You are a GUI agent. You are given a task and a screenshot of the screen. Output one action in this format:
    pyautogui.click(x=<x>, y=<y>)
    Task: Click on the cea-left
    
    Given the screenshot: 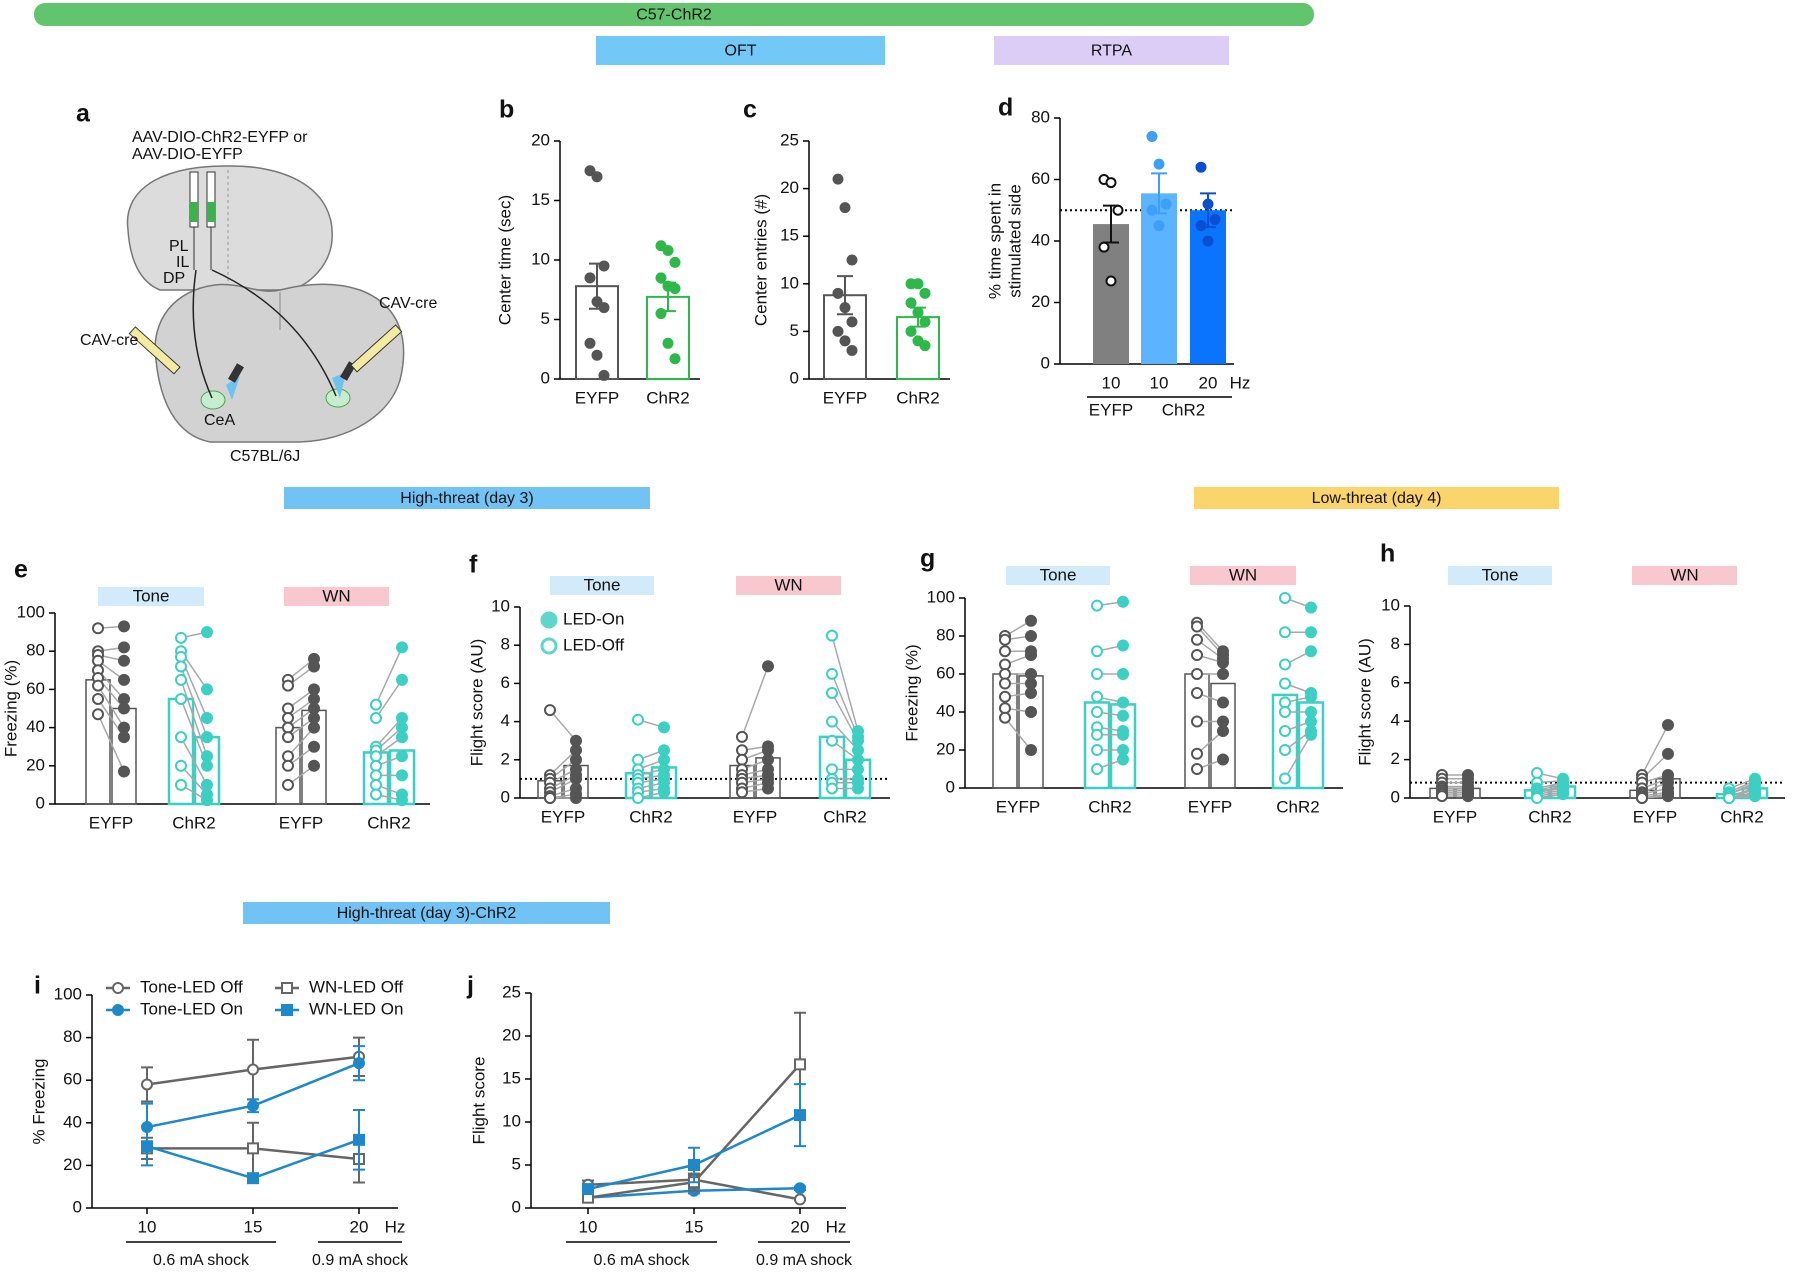 What is the action you would take?
    pyautogui.click(x=213, y=400)
    